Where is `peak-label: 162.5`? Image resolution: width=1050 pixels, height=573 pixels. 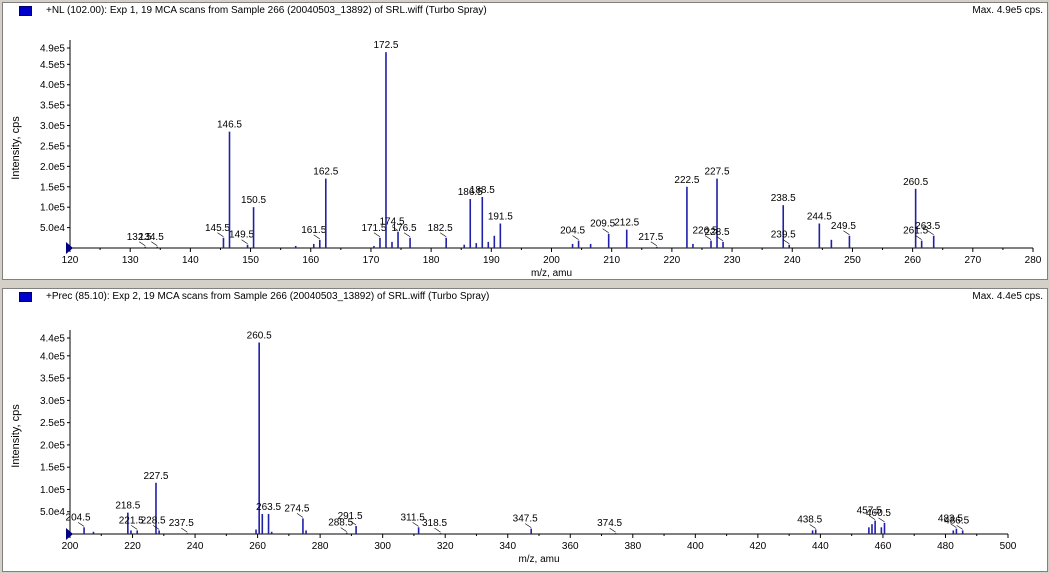 peak-label: 162.5 is located at coordinates (325, 172).